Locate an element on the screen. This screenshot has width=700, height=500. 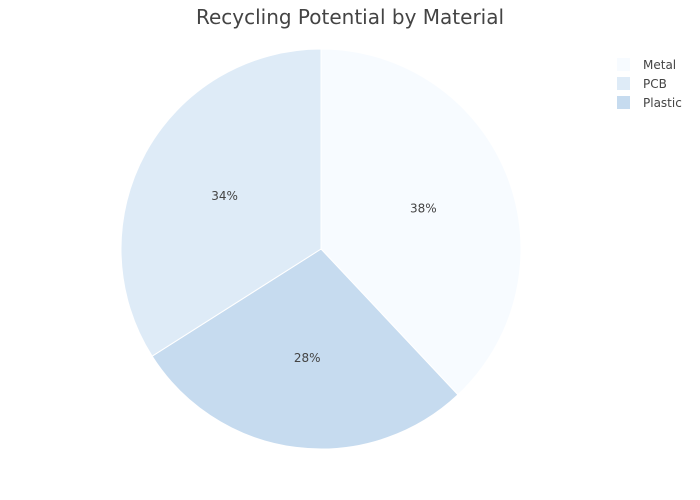
legend-swatch-metal is located at coordinates (623, 64).